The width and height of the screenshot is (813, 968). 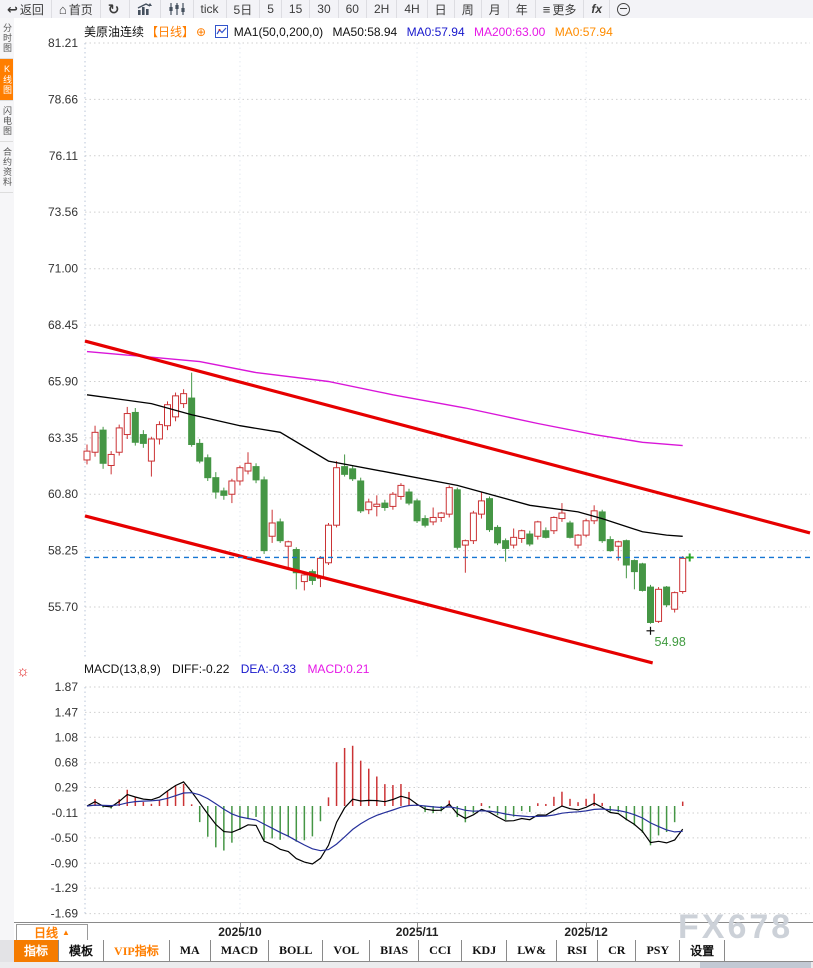 I want to click on candle-chart-type-button, so click(x=177, y=9).